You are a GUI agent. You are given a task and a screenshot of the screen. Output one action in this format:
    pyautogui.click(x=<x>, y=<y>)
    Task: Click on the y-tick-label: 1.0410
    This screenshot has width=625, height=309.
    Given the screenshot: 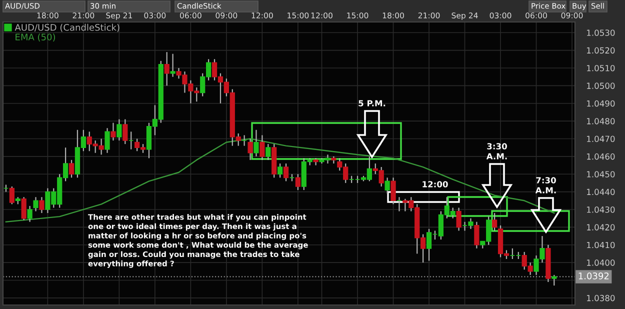 What is the action you would take?
    pyautogui.click(x=601, y=245)
    